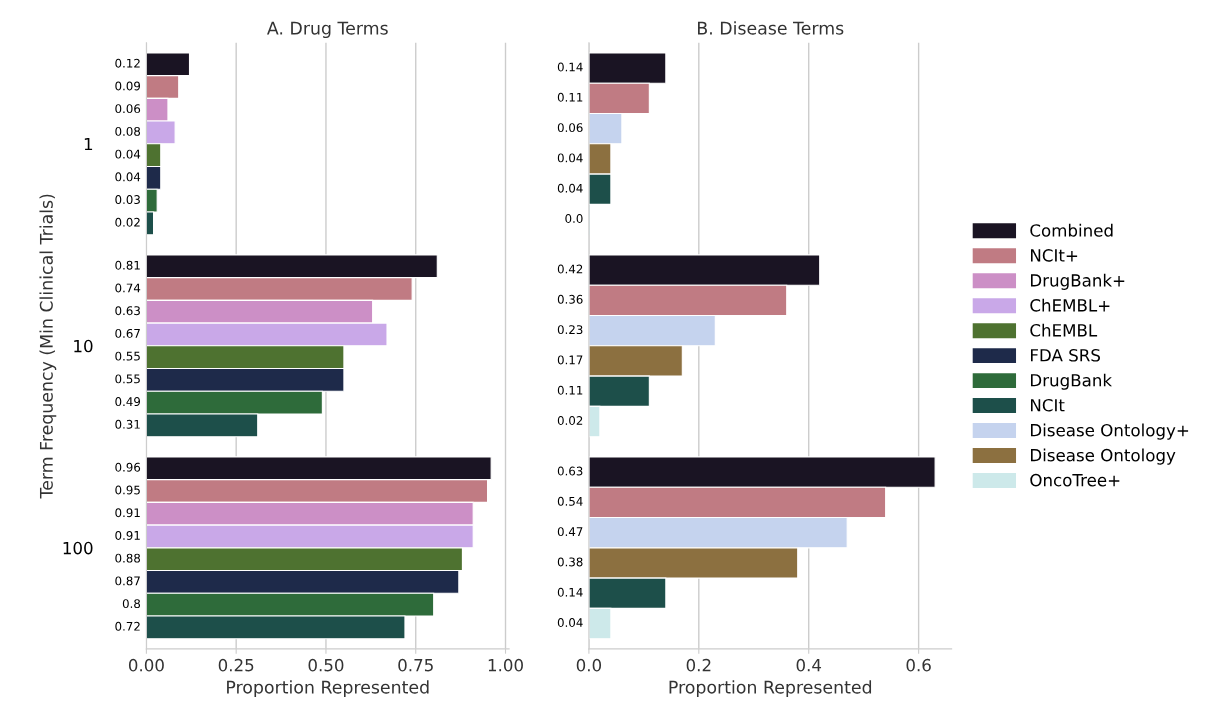  I want to click on legend-label: FDA SRS, so click(1066, 355).